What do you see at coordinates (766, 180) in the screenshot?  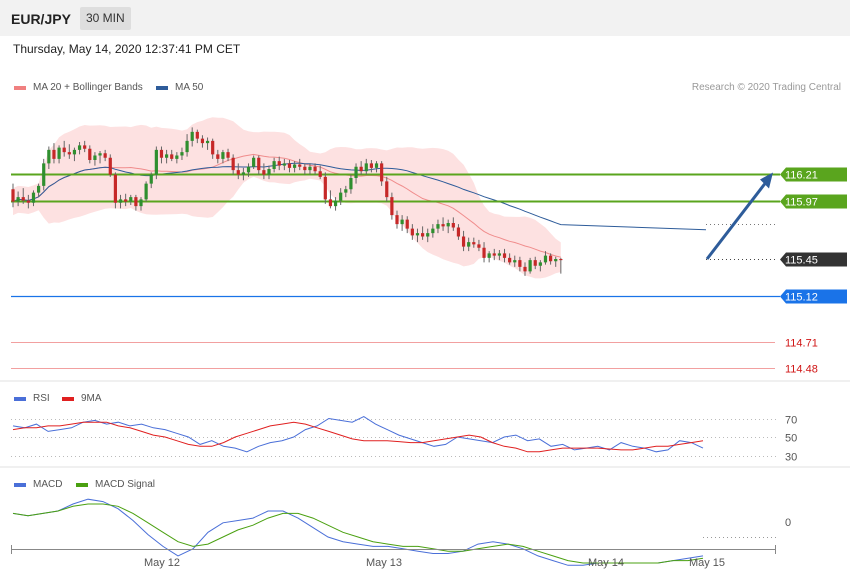 I see `forecast-arrow-head` at bounding box center [766, 180].